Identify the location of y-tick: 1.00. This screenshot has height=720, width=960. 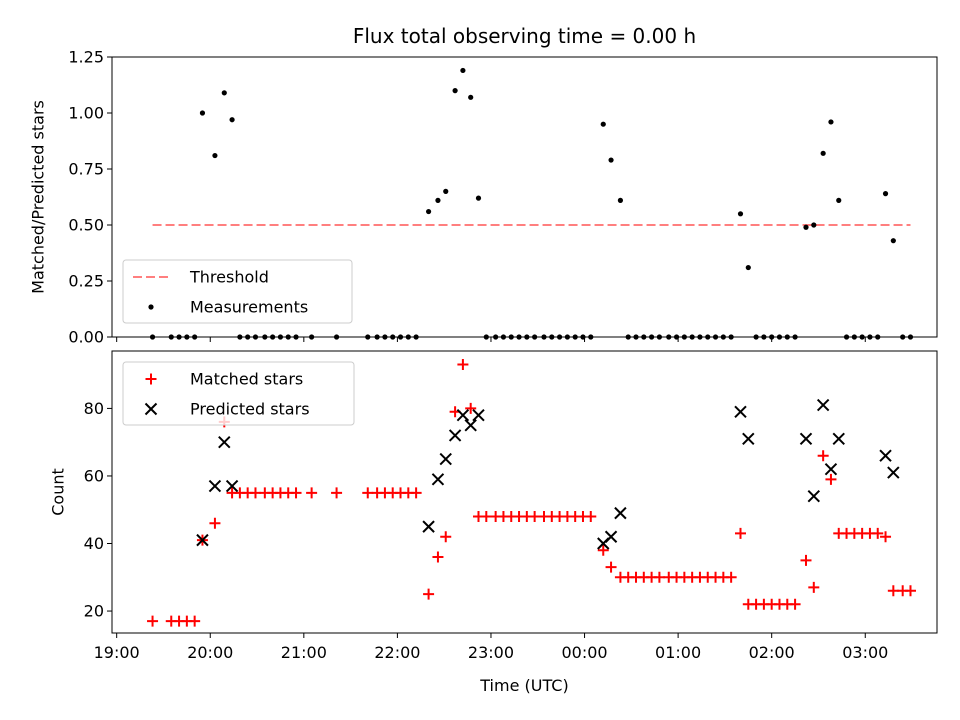
(90, 113).